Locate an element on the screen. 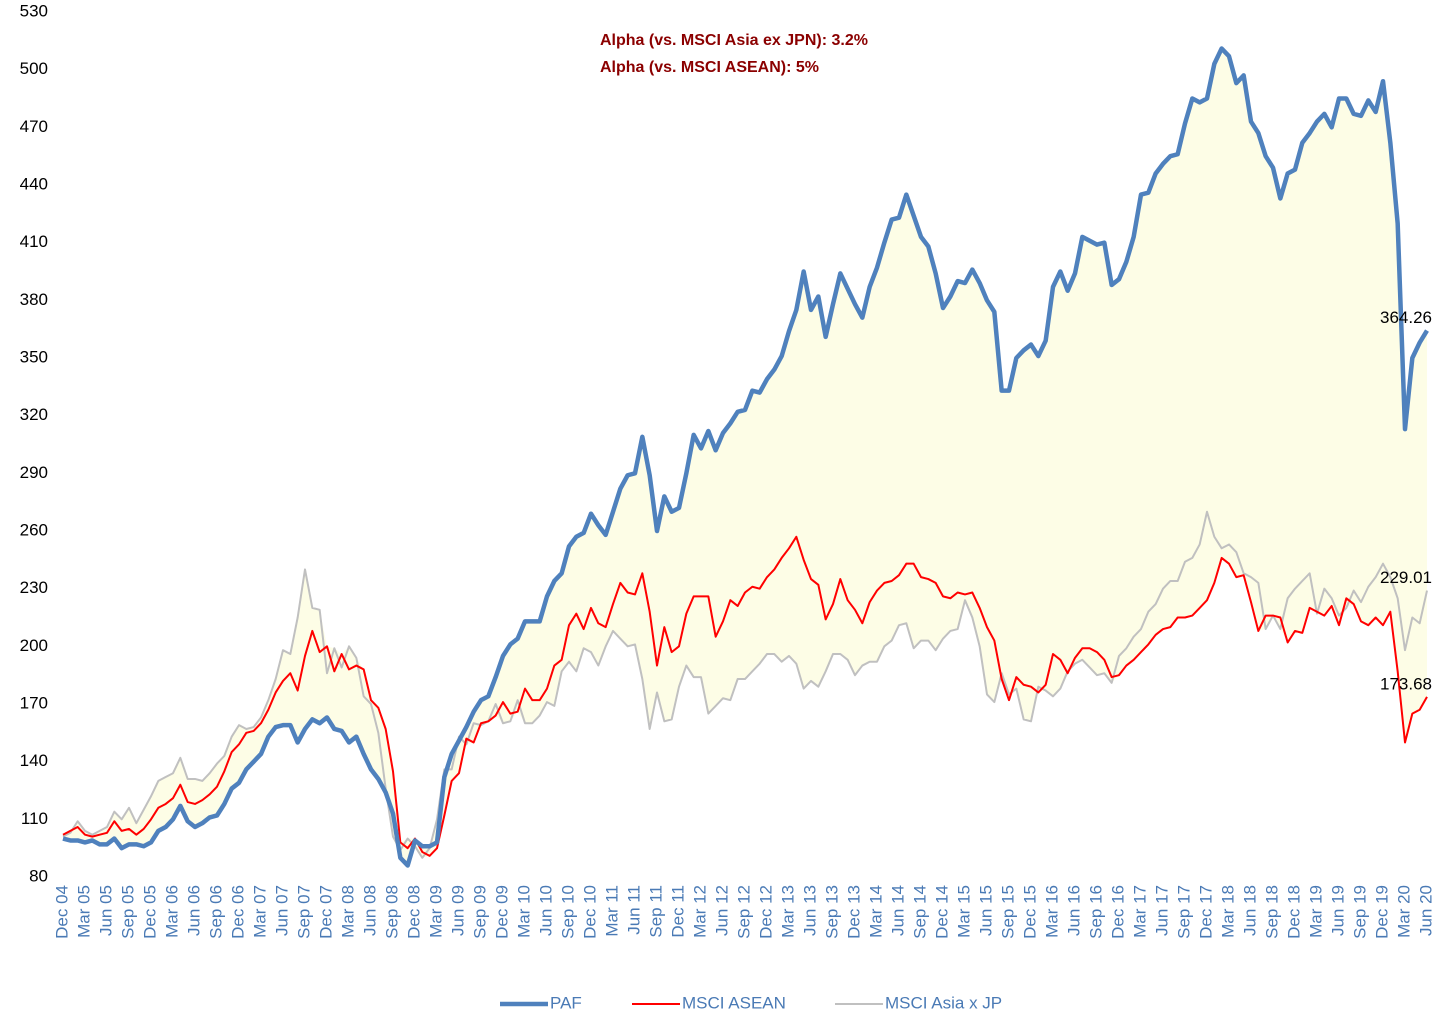 The height and width of the screenshot is (1017, 1448). end-label: 364.26 is located at coordinates (1406, 317).